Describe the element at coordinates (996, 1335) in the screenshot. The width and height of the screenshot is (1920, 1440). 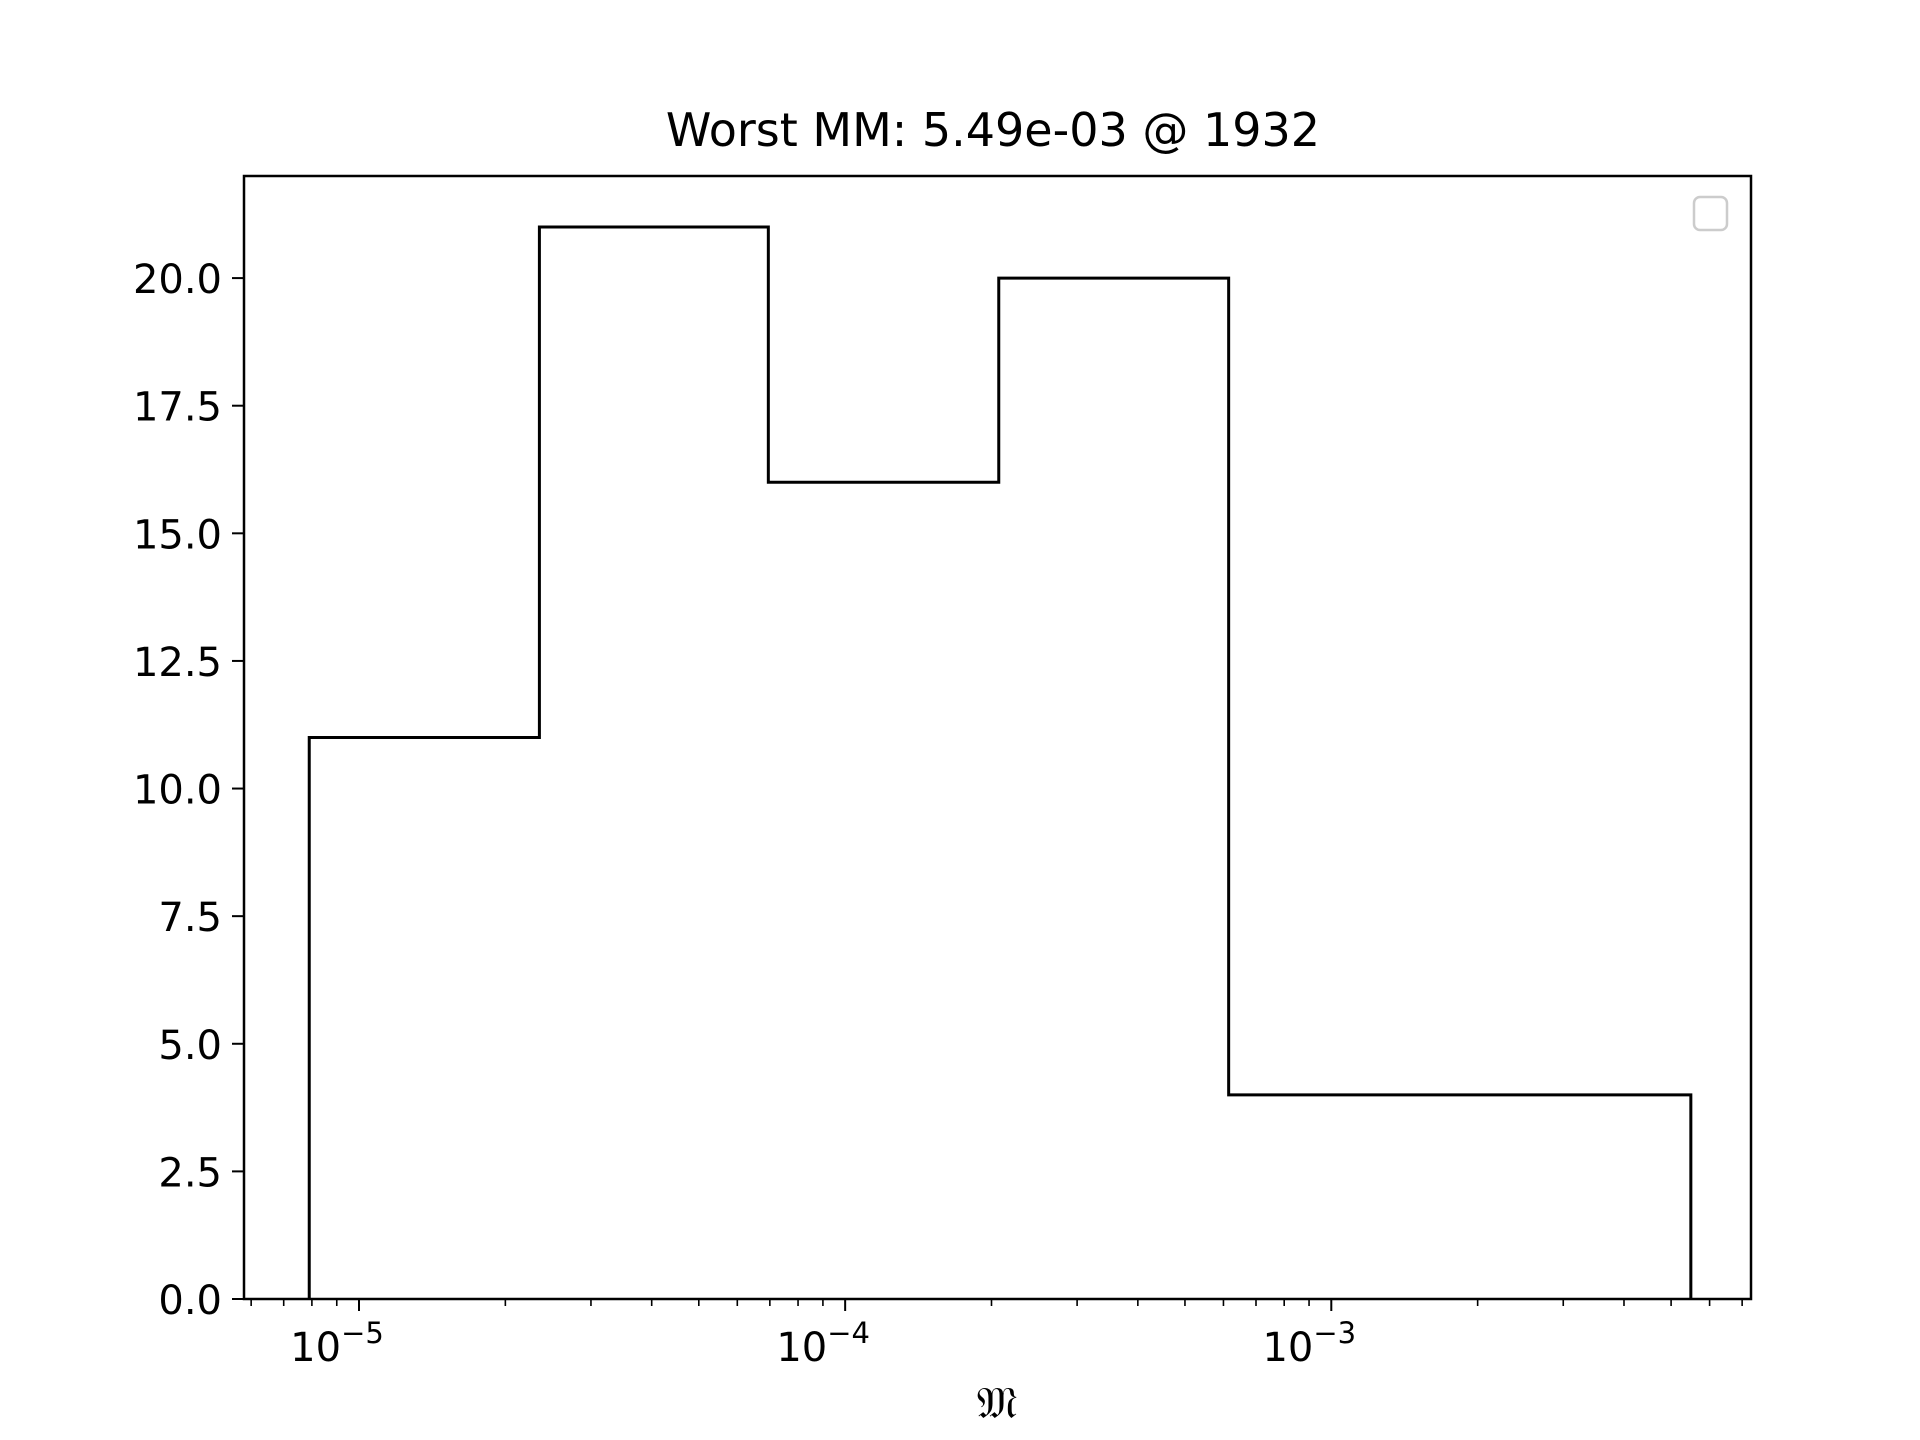
I see `x-axis: 10⁻⁵ 10⁻⁴ 10⁻³` at that location.